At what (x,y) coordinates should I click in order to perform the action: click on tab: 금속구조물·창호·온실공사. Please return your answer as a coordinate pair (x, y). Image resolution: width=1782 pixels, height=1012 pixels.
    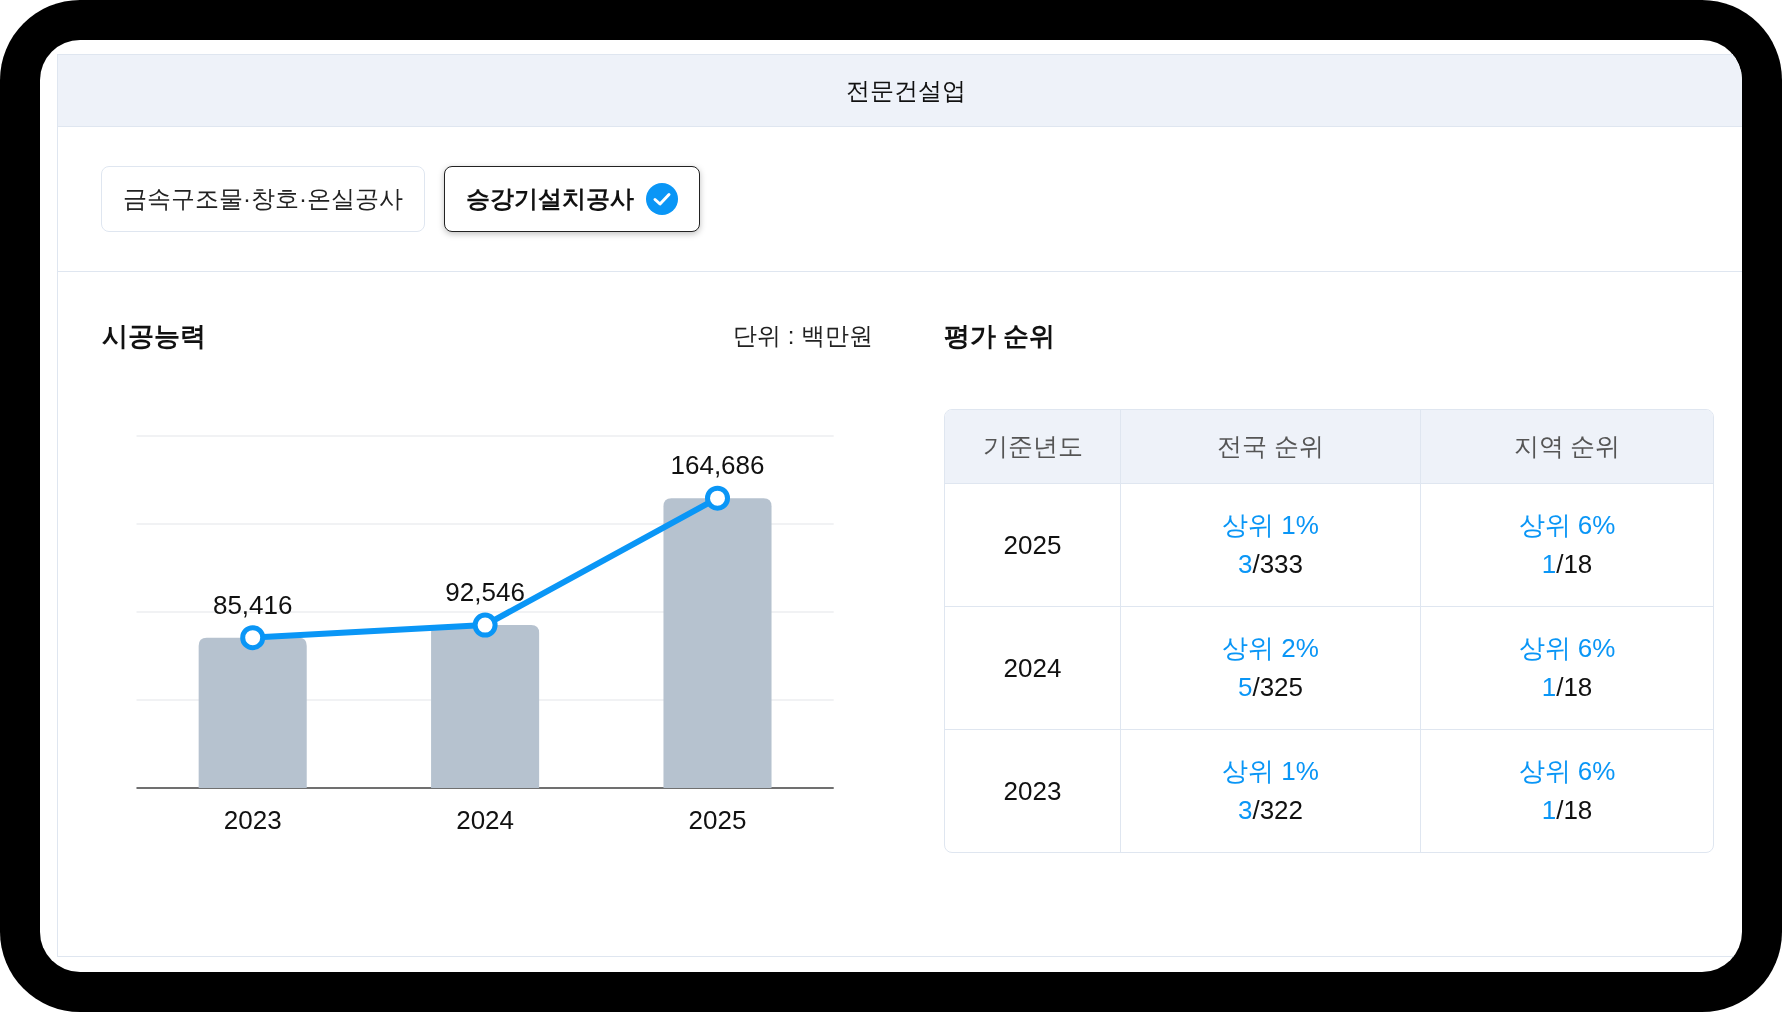
    Looking at the image, I should click on (263, 199).